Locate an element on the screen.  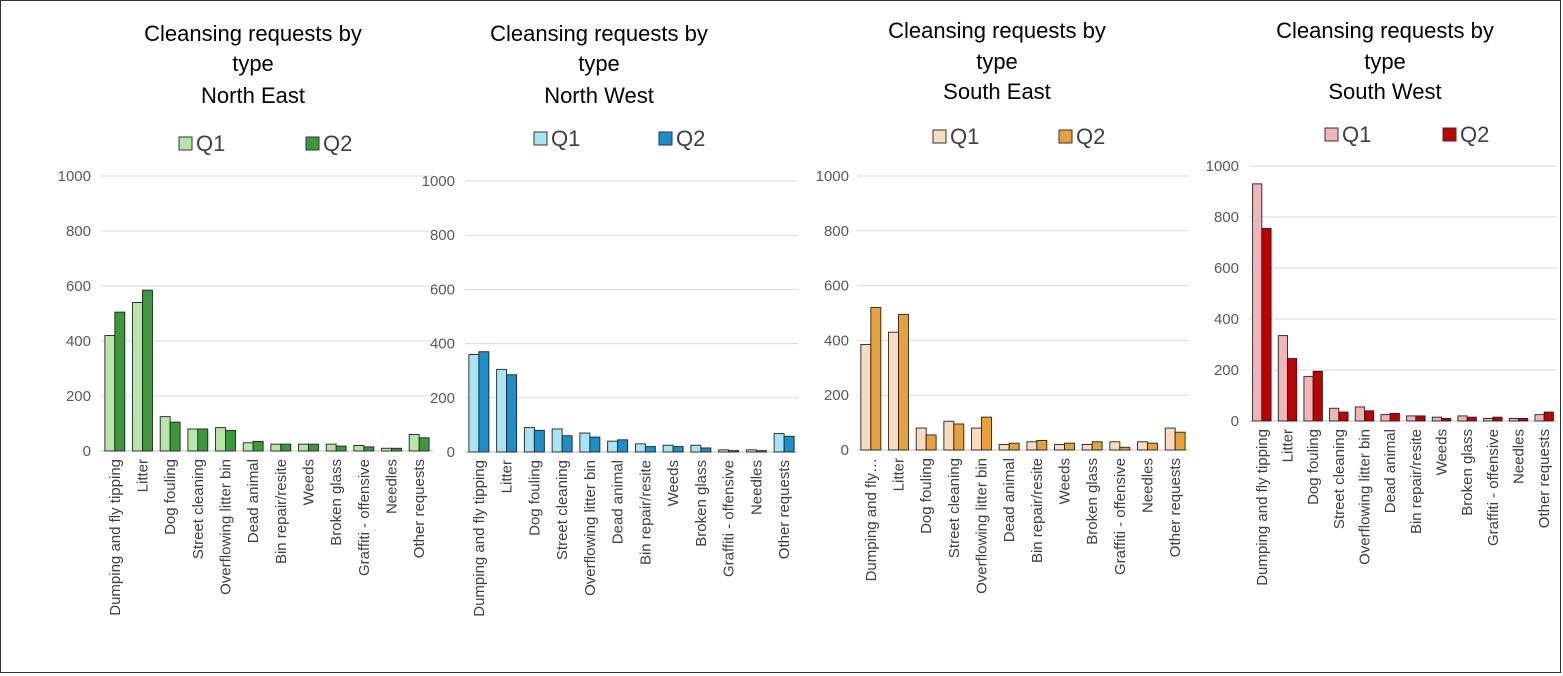
x-category-label: Other requests is located at coordinates (1544, 478).